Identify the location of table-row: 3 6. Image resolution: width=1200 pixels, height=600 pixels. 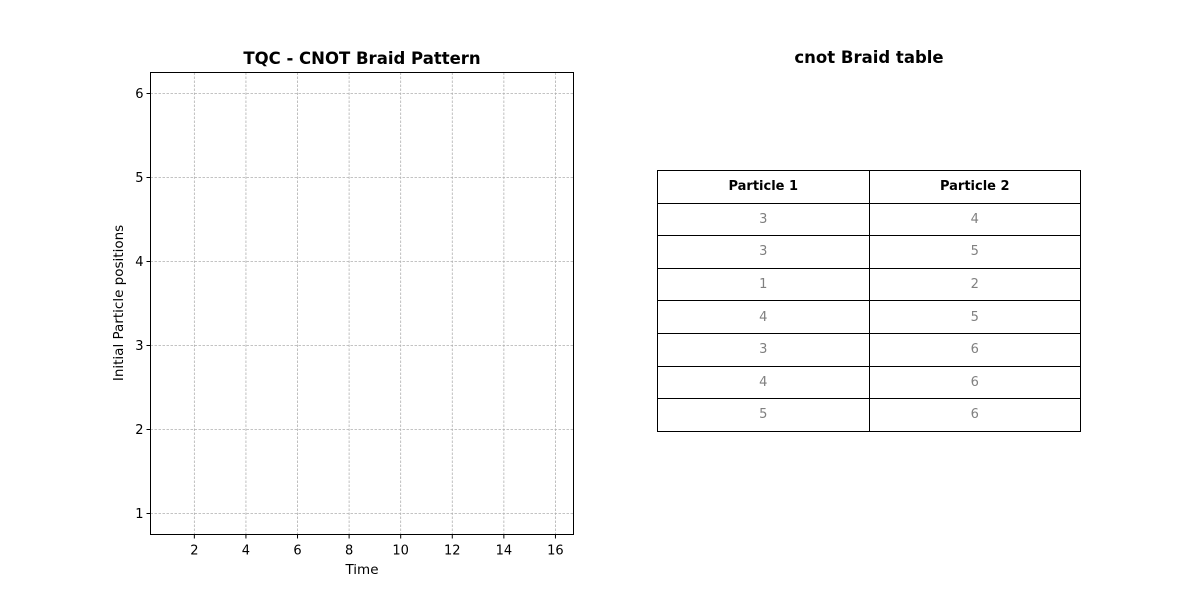
(869, 349).